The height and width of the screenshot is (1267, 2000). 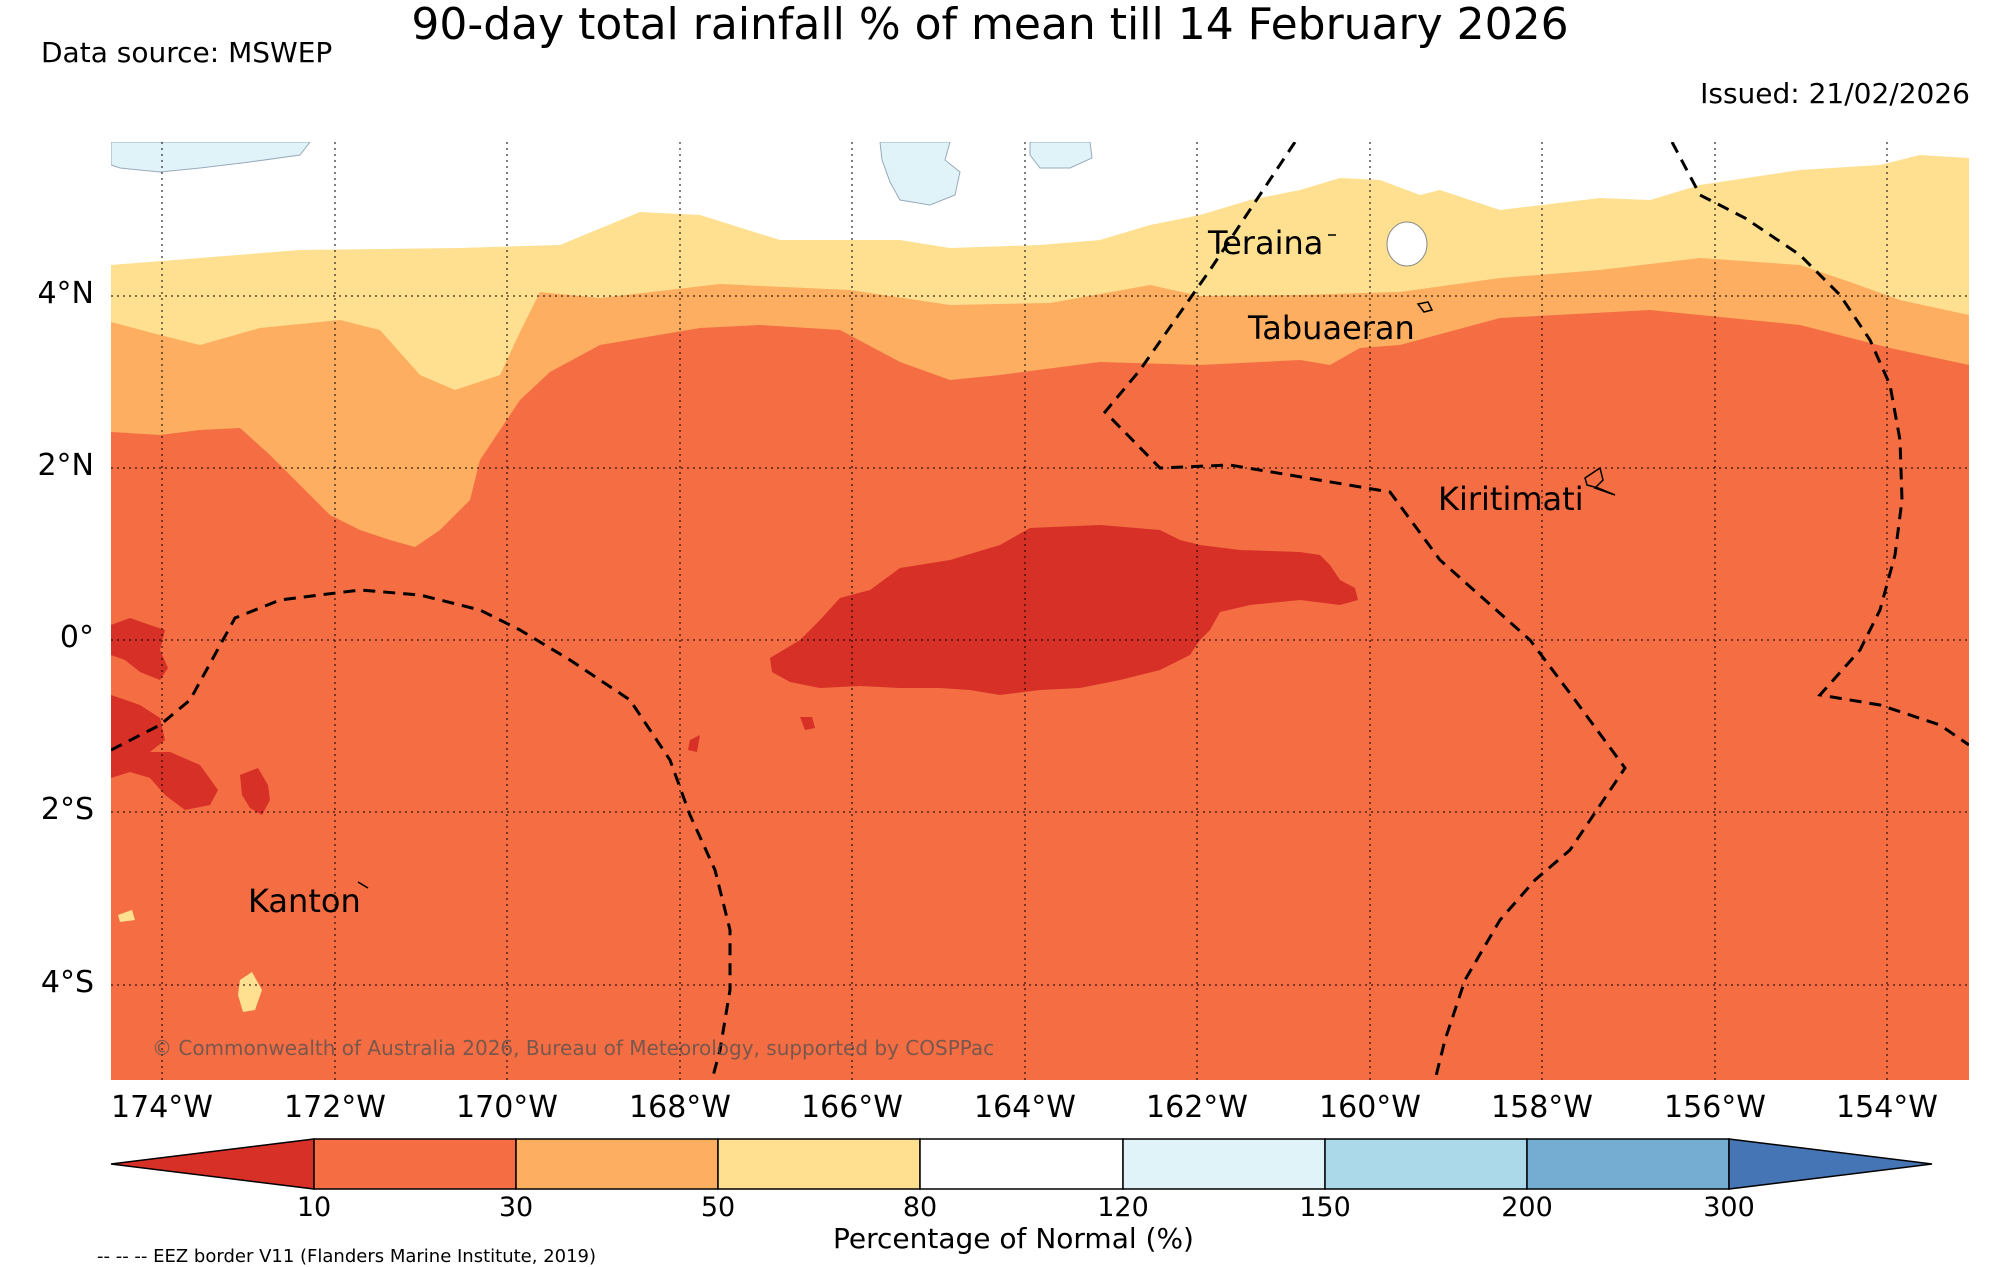 What do you see at coordinates (1040, 203) in the screenshot?
I see `bin-80-120-region` at bounding box center [1040, 203].